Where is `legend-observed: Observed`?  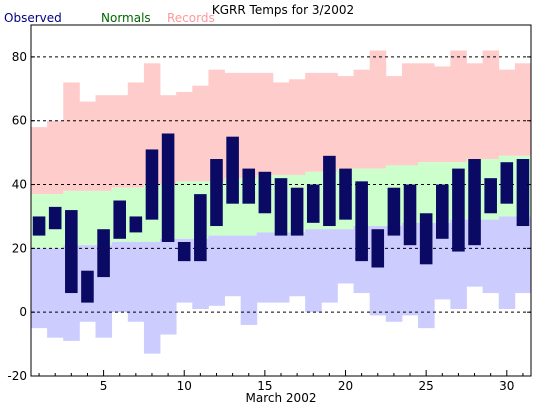
legend-observed: Observed is located at coordinates (33, 18).